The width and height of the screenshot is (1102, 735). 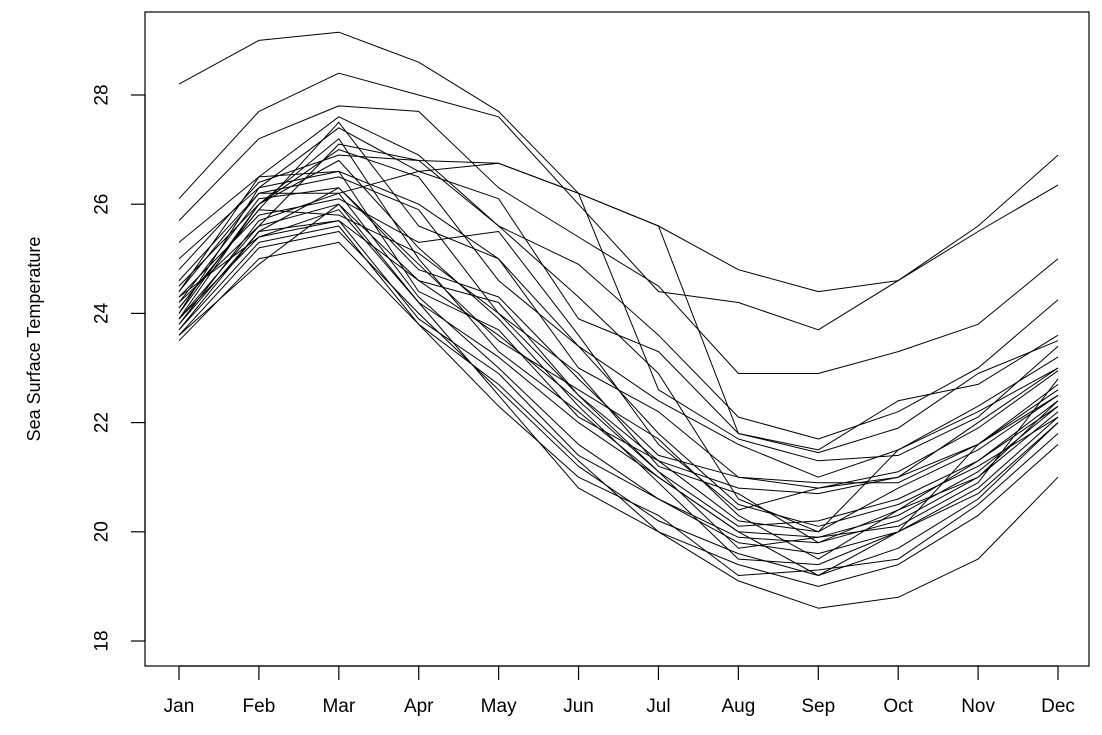 I want to click on y-tick-label-22: 22, so click(x=102, y=422).